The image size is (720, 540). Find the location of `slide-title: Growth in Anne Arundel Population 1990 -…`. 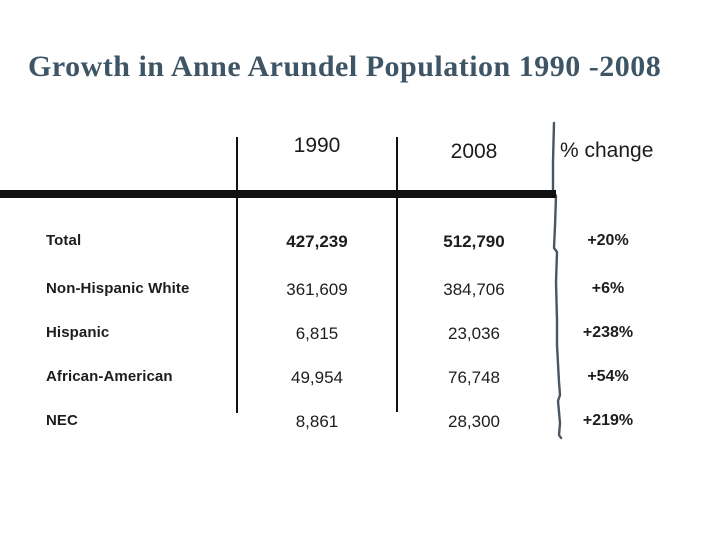

slide-title: Growth in Anne Arundel Population 1990 -… is located at coordinates (345, 66).